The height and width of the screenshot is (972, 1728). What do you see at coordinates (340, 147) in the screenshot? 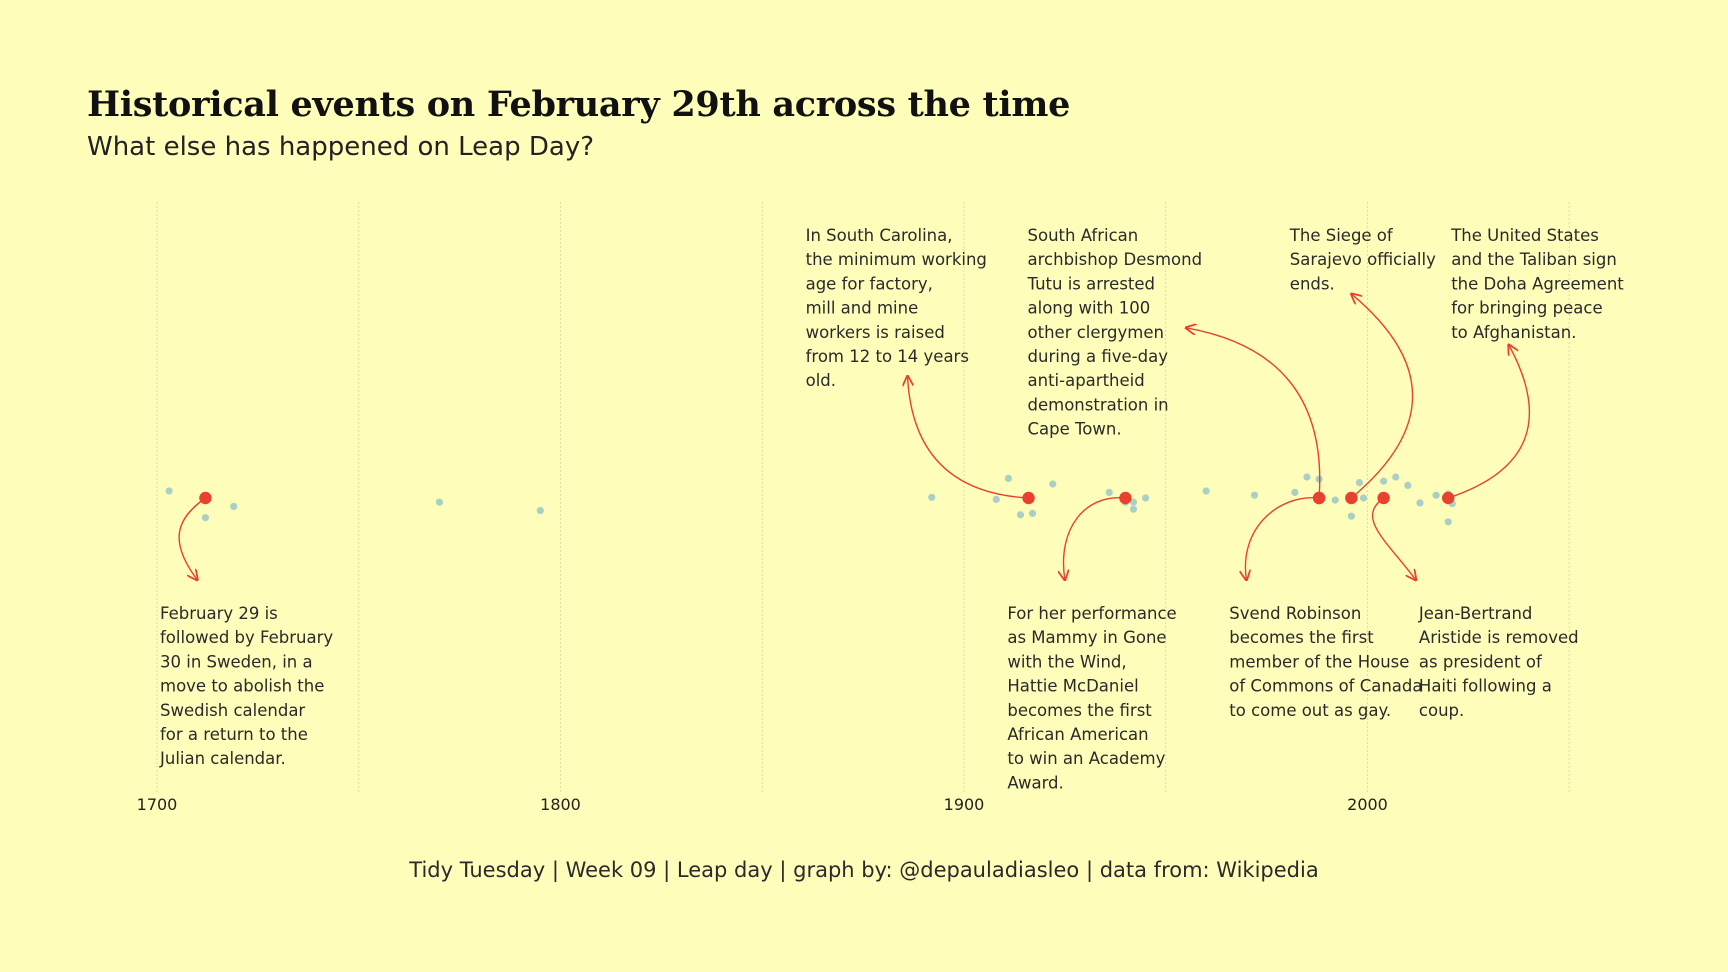
I see `chart-subtitle: What else has happened on Leap Day?` at bounding box center [340, 147].